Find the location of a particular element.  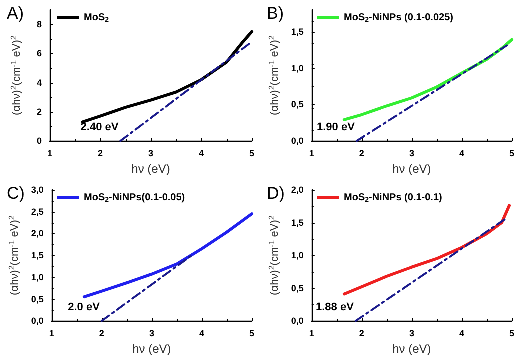

y-tick-label: 4 is located at coordinates (39, 83).